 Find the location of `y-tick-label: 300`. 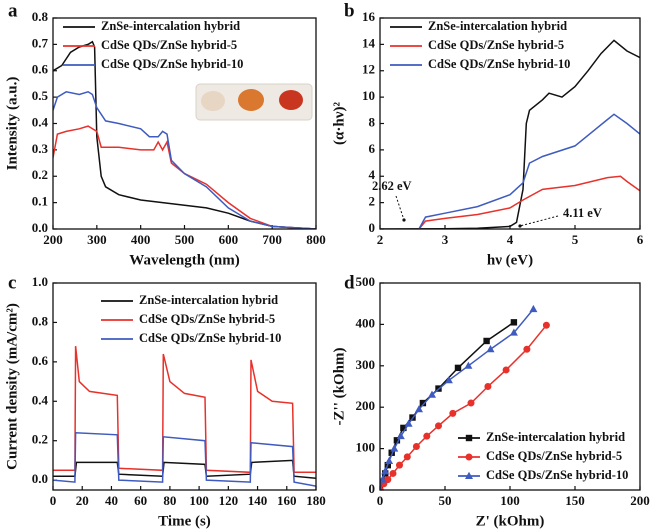

y-tick-label: 300 is located at coordinates (366, 364).